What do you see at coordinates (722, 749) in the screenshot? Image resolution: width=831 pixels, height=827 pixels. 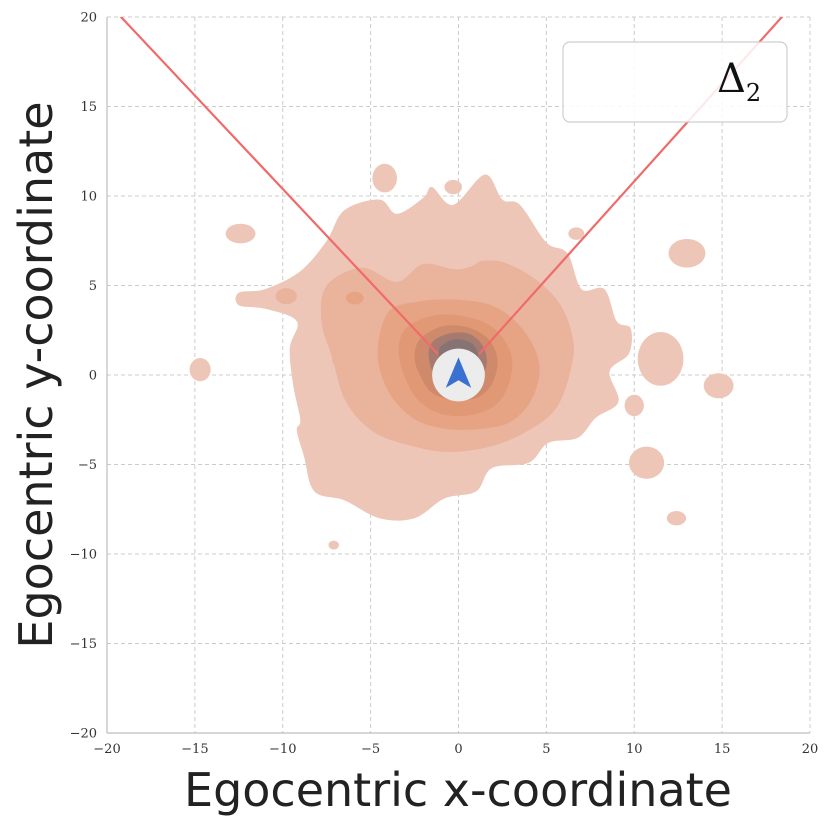 I see `x-tick-label: 15` at bounding box center [722, 749].